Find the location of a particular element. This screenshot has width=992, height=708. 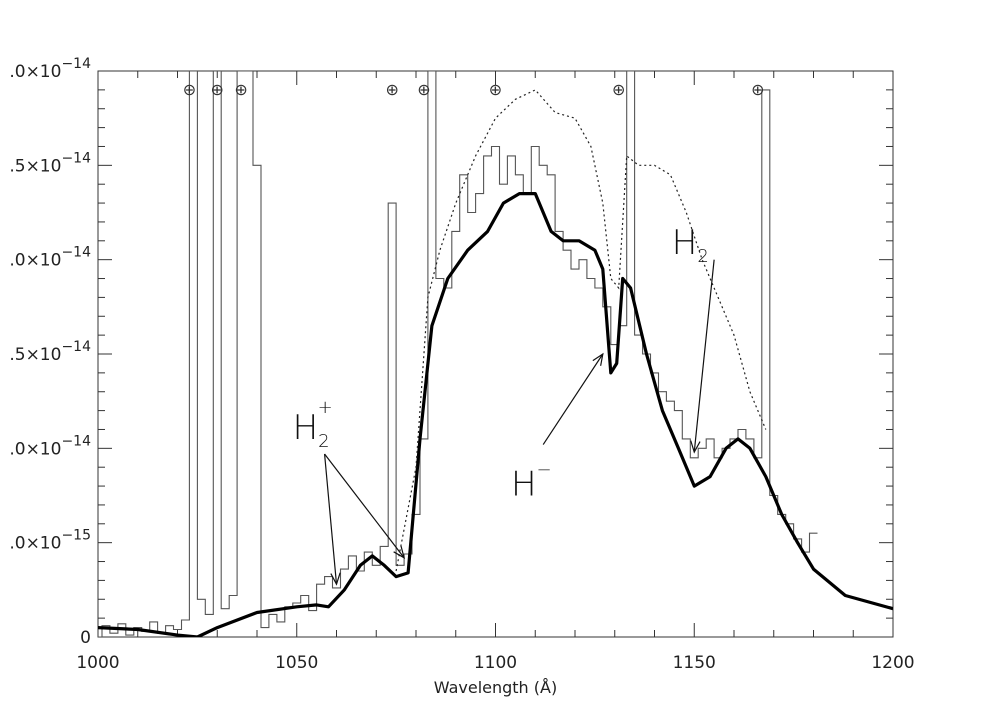

x-axis-label: Wavelength (Å) is located at coordinates (495, 687).